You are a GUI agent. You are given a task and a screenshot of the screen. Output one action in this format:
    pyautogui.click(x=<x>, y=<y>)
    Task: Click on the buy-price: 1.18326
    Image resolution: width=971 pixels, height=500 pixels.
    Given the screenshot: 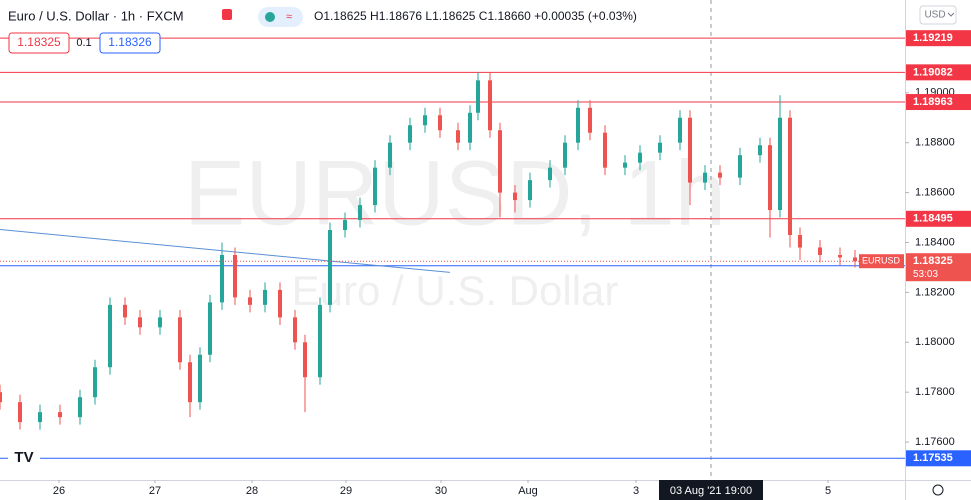 What is the action you would take?
    pyautogui.click(x=130, y=42)
    